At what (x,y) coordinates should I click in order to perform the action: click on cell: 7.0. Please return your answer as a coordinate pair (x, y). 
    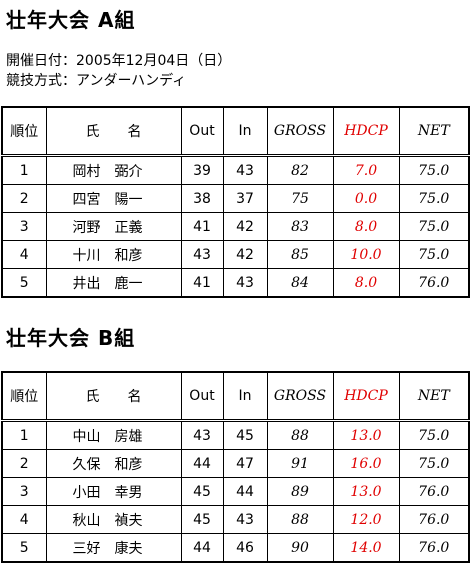
    Looking at the image, I should click on (366, 170).